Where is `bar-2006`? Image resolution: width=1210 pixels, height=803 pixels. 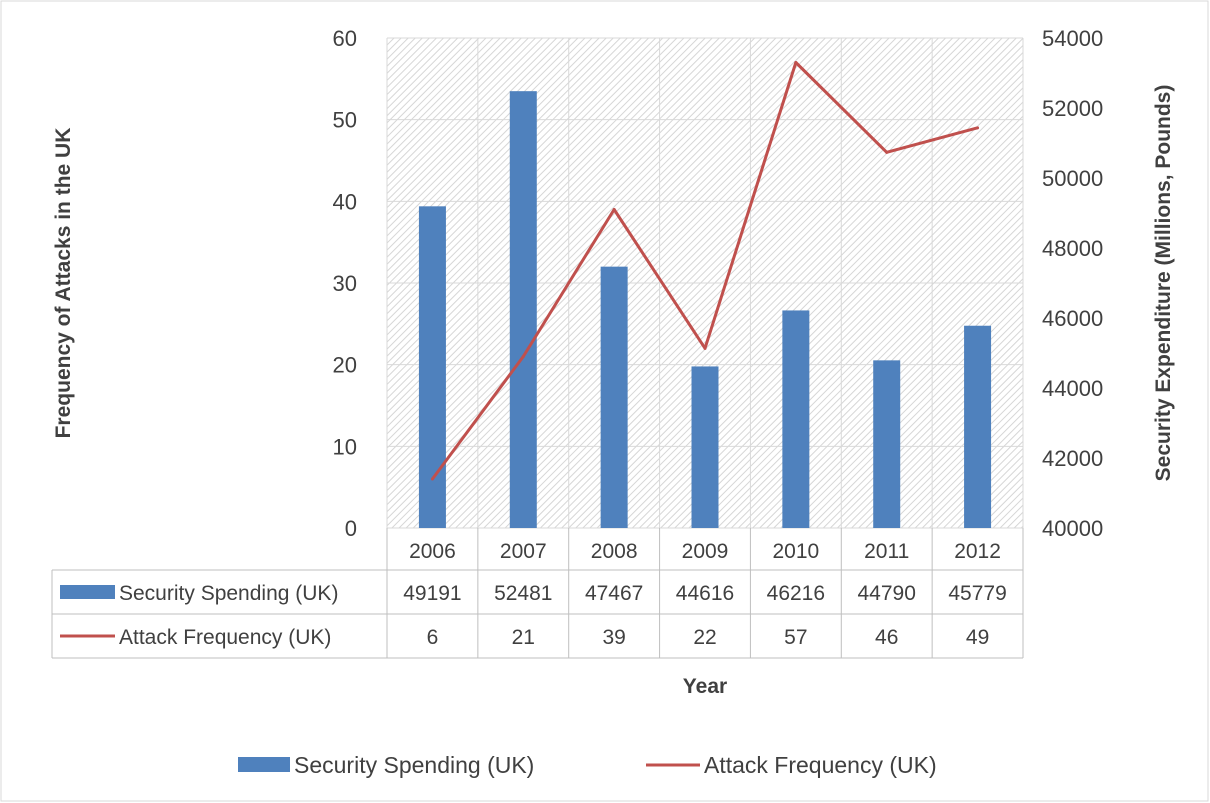 bar-2006 is located at coordinates (432, 367).